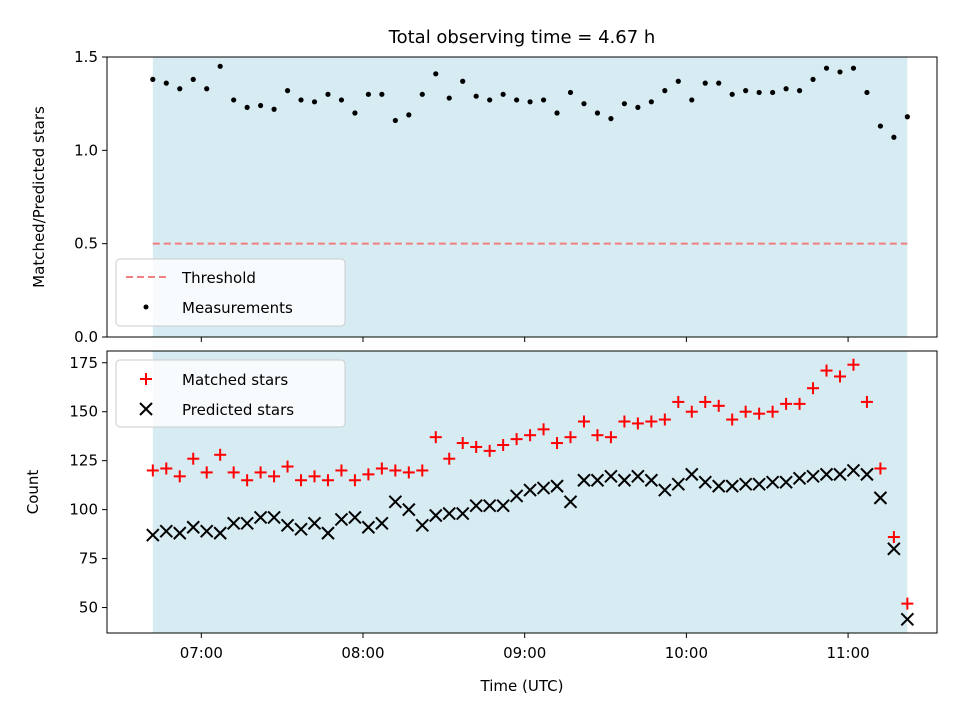 This screenshot has height=720, width=960. What do you see at coordinates (524, 653) in the screenshot?
I see `x-tick-label: 09:00` at bounding box center [524, 653].